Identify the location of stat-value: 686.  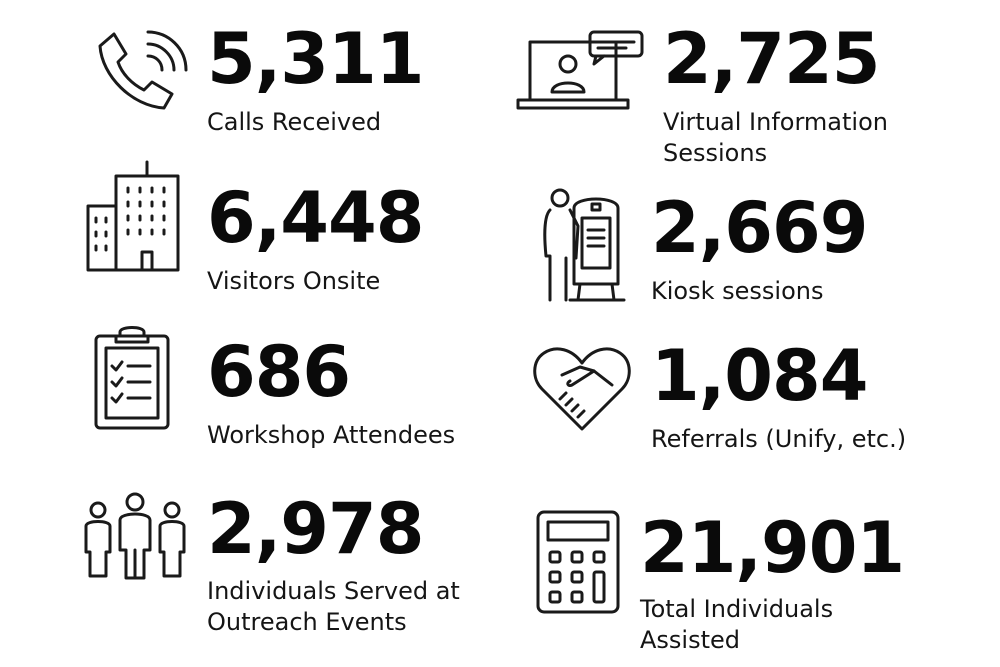
(279, 372).